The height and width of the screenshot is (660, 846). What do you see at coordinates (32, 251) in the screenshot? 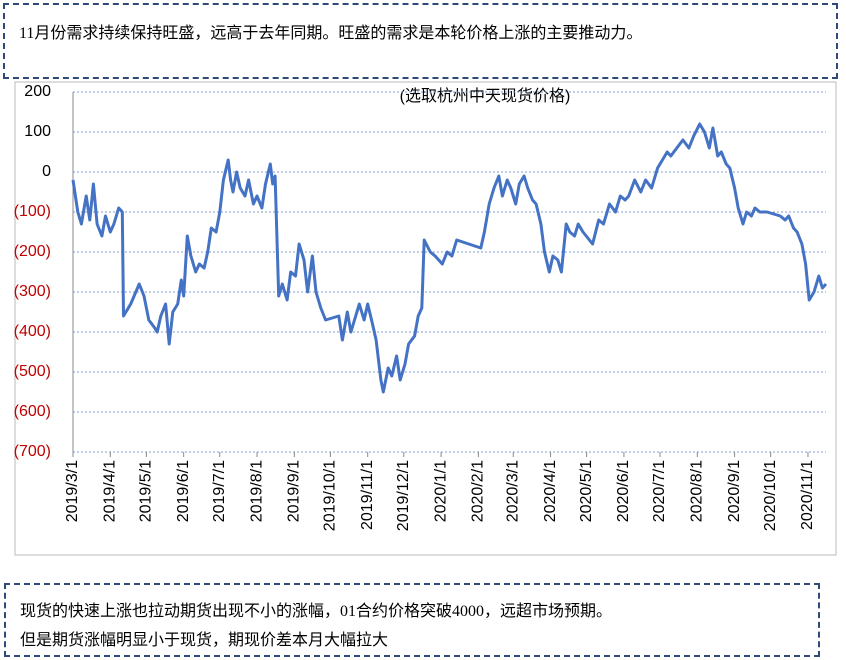
I see `y-tick-label: (200)` at bounding box center [32, 251].